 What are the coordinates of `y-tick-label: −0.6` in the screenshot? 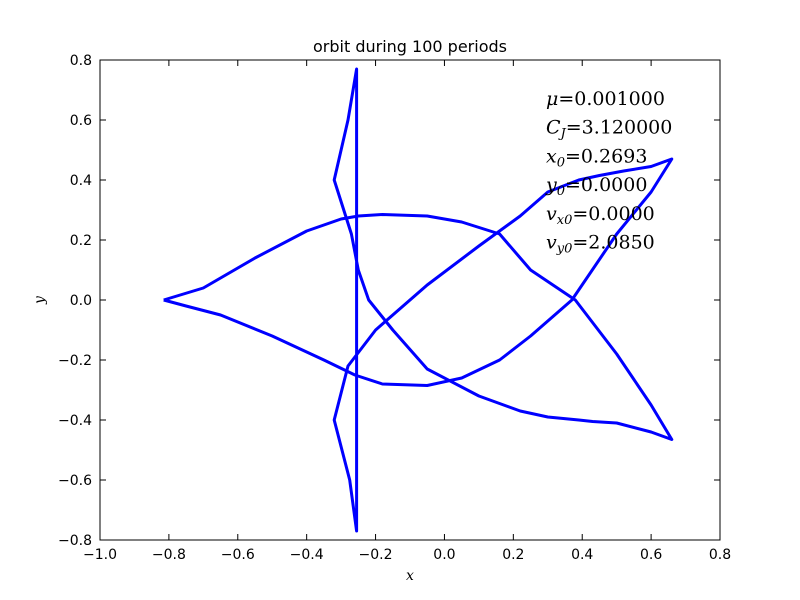 It's located at (75, 481).